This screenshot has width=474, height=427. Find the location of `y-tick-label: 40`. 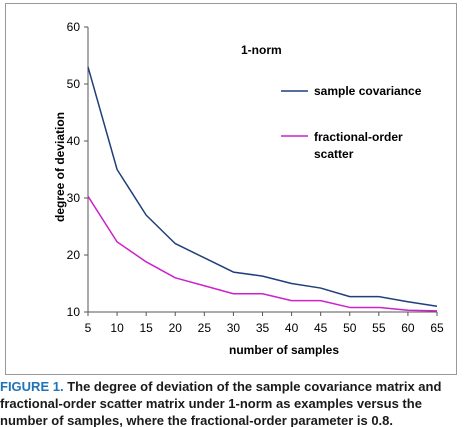

y-tick-label: 40 is located at coordinates (74, 141).